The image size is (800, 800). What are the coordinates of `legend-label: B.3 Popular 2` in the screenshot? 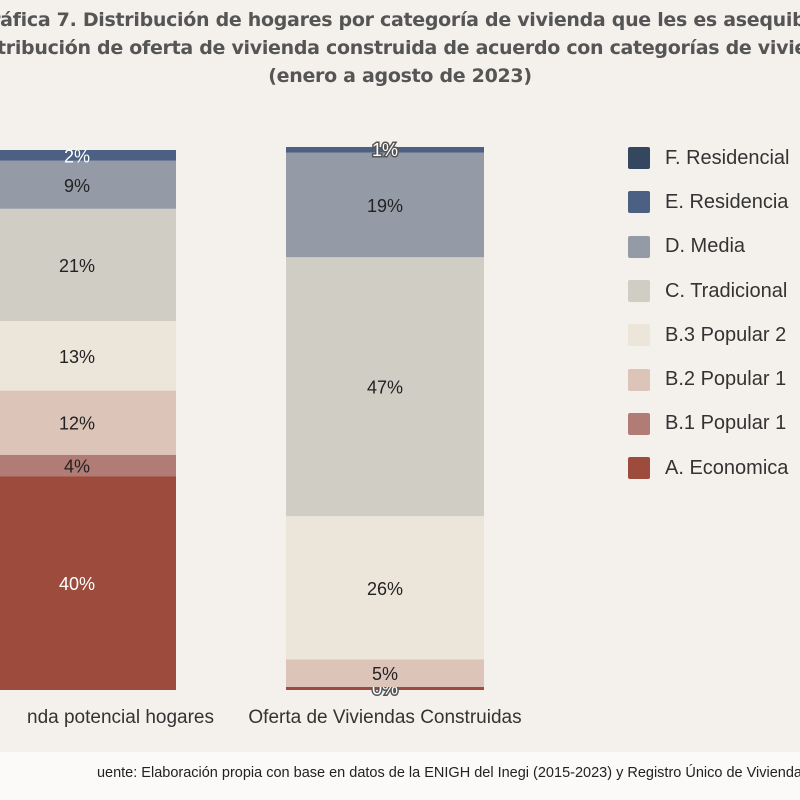 It's located at (726, 334).